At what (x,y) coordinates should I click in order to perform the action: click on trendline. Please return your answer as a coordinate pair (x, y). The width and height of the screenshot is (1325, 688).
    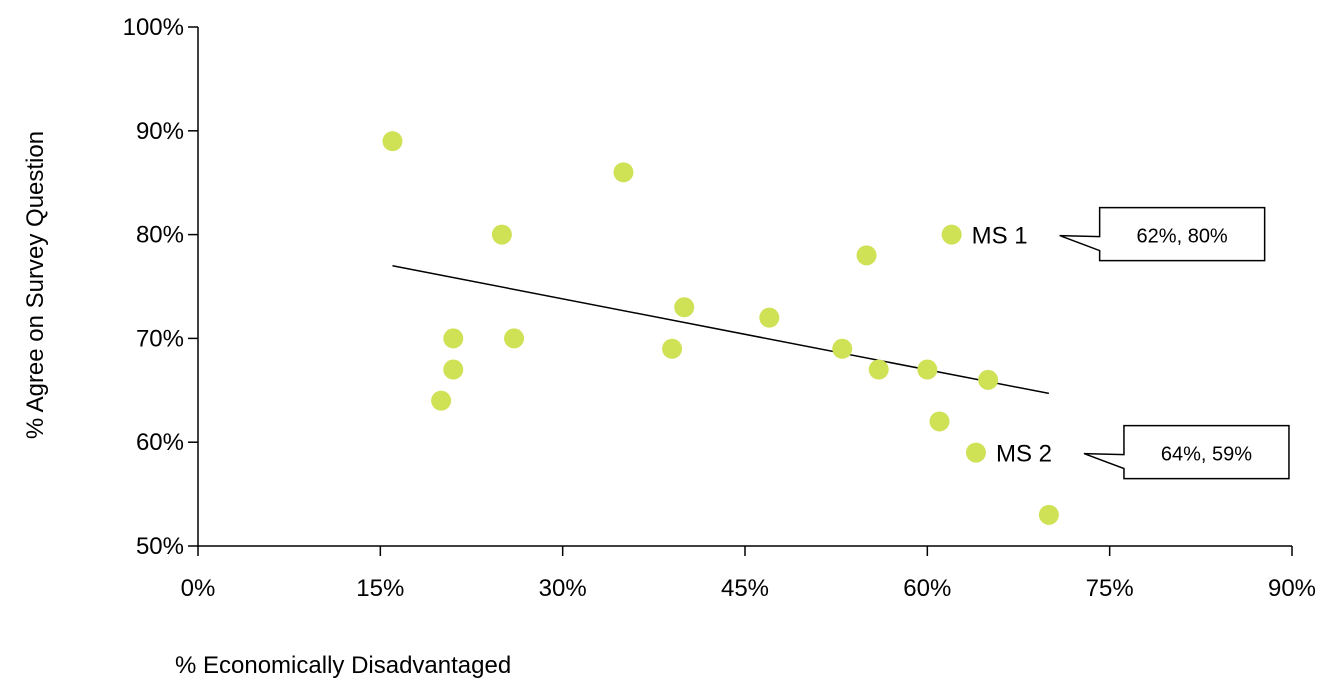
    Looking at the image, I should click on (721, 330).